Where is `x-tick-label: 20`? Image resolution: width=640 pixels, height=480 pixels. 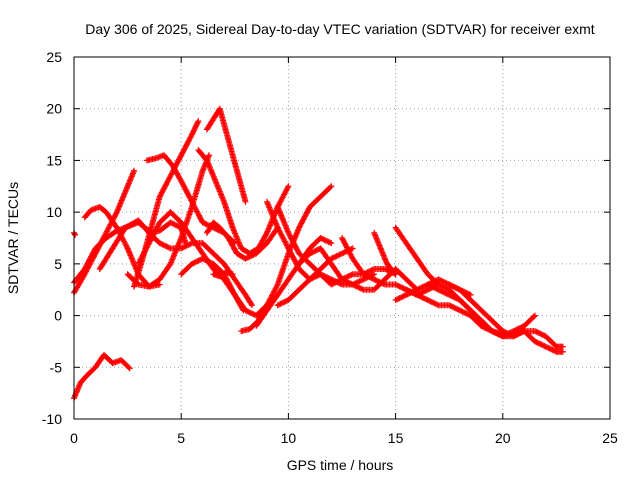 x-tick-label: 20 is located at coordinates (503, 438).